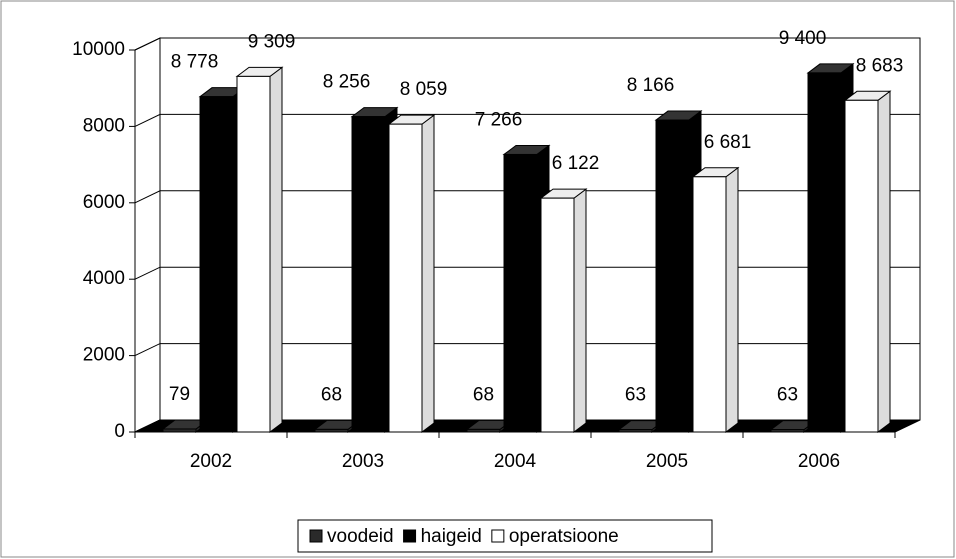 The height and width of the screenshot is (559, 956). I want to click on legend-box, so click(505, 536).